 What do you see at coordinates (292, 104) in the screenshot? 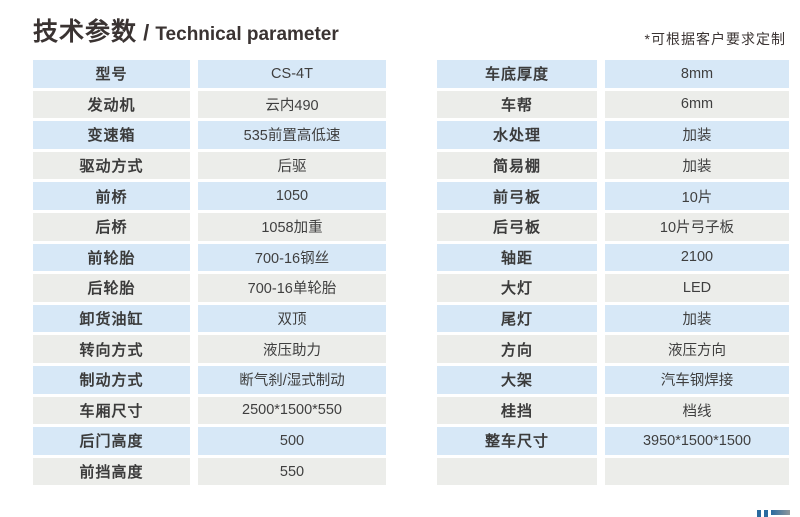
I see `spec-value: 云内490` at bounding box center [292, 104].